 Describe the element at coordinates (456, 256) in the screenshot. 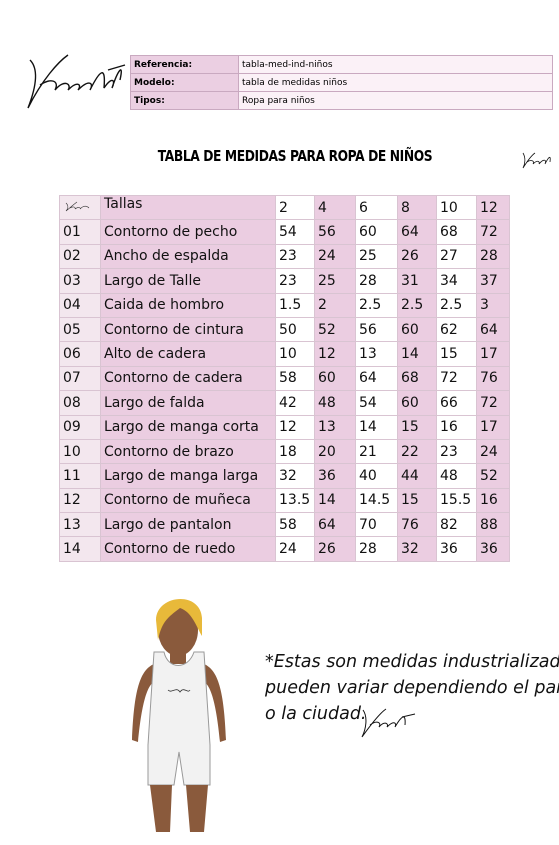

I see `measure-value: 27` at that location.